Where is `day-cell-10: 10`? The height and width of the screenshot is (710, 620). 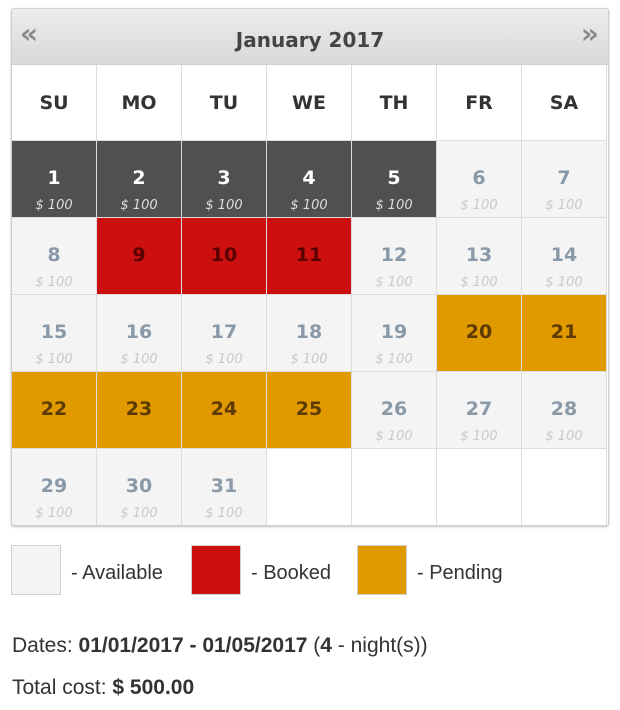 day-cell-10: 10 is located at coordinates (224, 256).